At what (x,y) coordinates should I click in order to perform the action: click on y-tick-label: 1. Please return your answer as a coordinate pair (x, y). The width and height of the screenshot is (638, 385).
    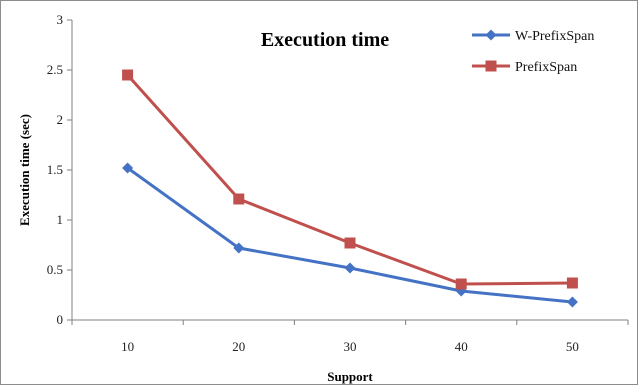
    Looking at the image, I should click on (60, 219).